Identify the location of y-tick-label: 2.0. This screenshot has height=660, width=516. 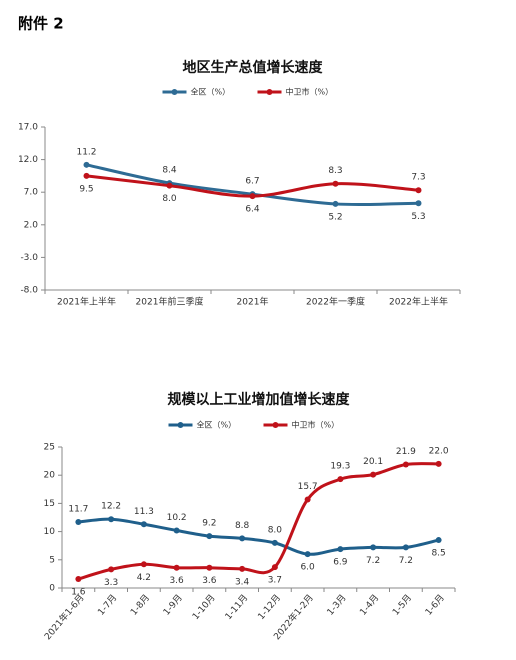
(31, 225).